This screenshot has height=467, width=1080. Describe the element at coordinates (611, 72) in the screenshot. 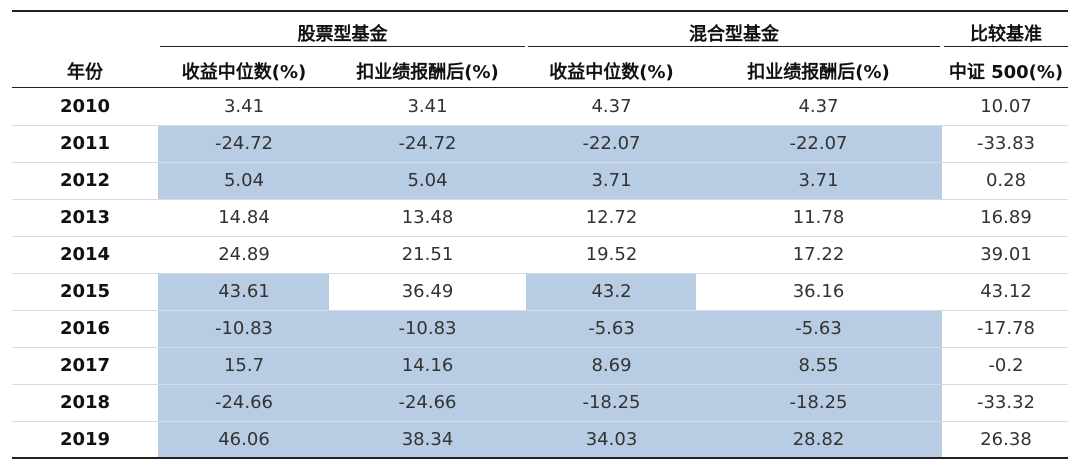

I see `column-header-hybrid-median: 收益中位数(%)` at that location.